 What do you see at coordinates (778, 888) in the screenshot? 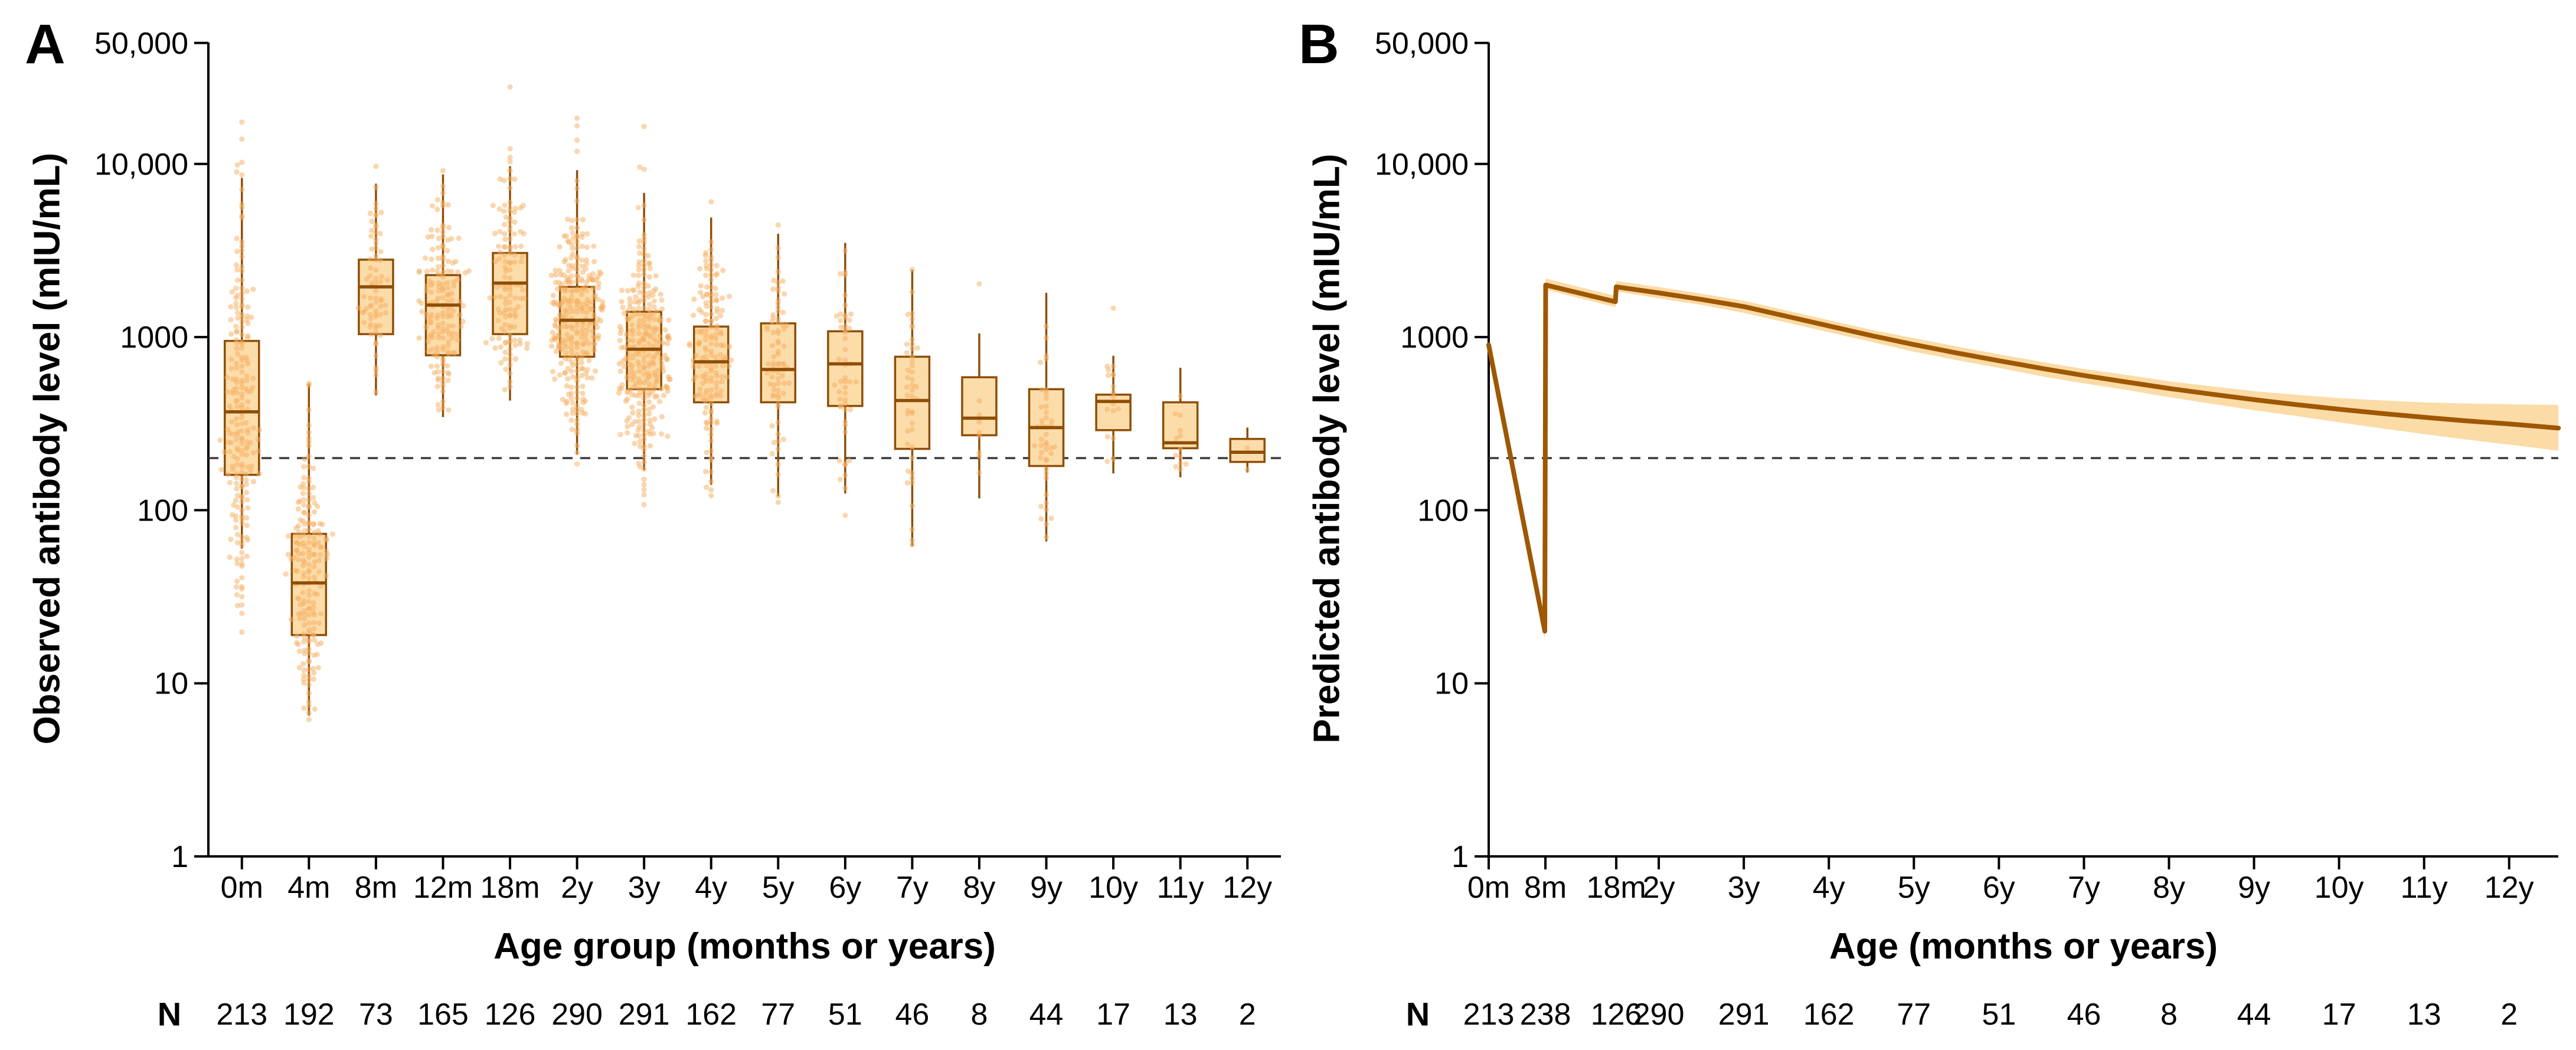
I see `x-tick-label: 5y` at bounding box center [778, 888].